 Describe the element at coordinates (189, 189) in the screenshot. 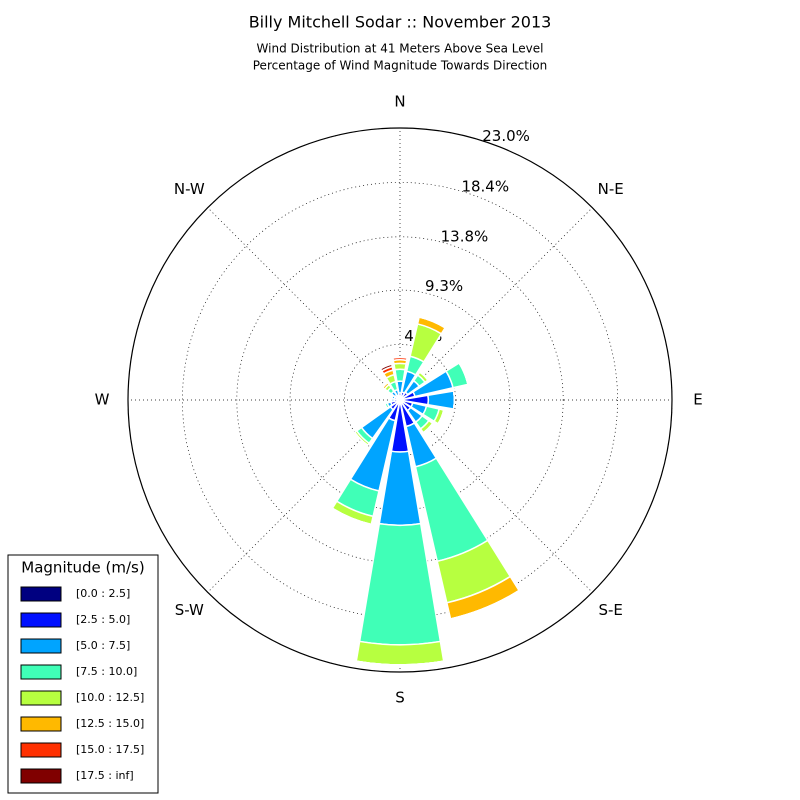

I see `direction-label: N-W` at that location.